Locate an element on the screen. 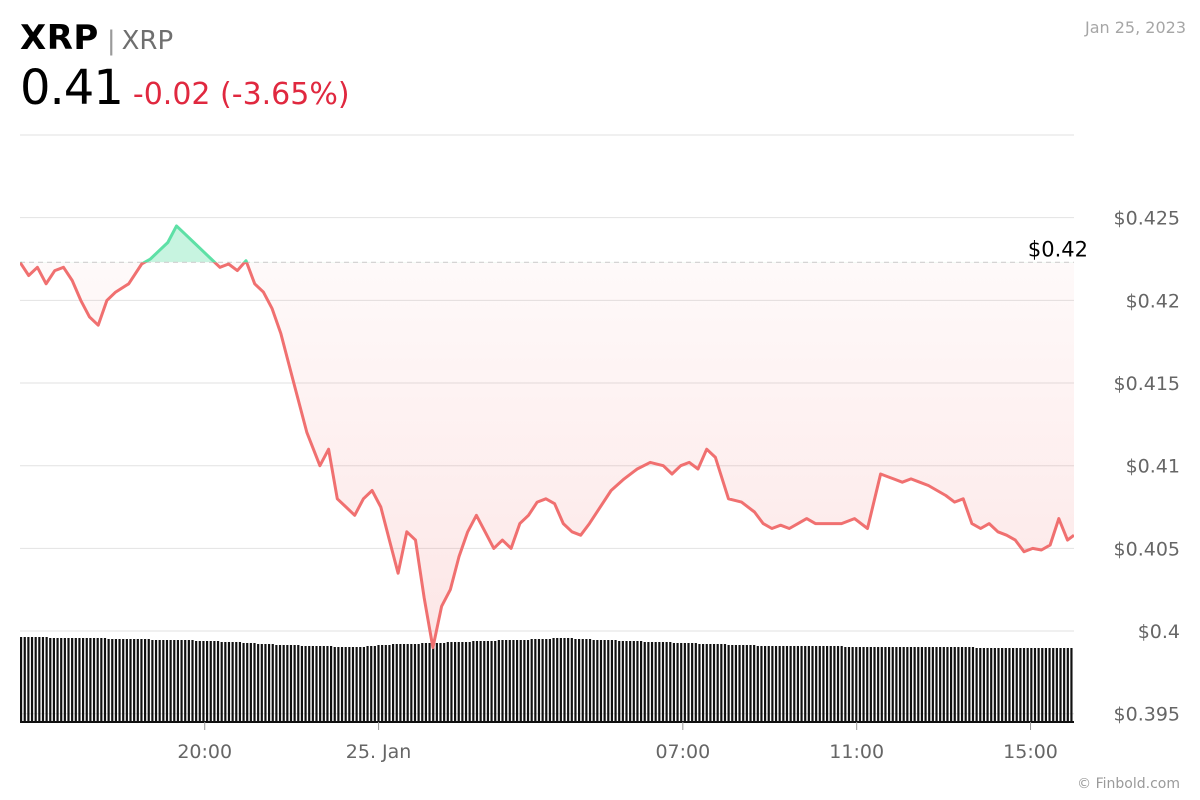 The width and height of the screenshot is (1200, 800). y-tick-label: $0.395 is located at coordinates (1147, 715).